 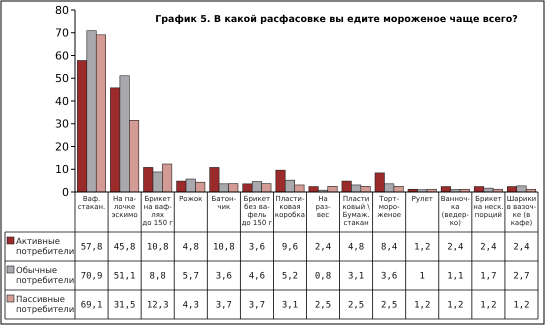 What do you see at coordinates (45, 276) in the screenshot?
I see `legend-label: Обычные потребители` at bounding box center [45, 276].